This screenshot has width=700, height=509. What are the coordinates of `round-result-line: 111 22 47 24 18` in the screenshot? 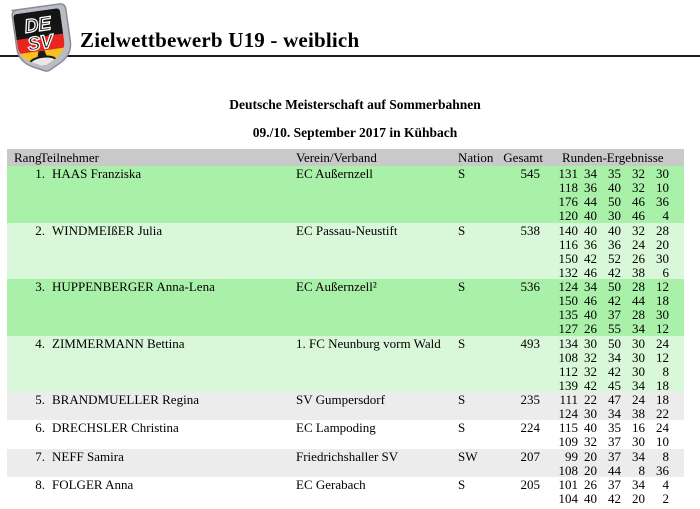 It's located at (607, 399).